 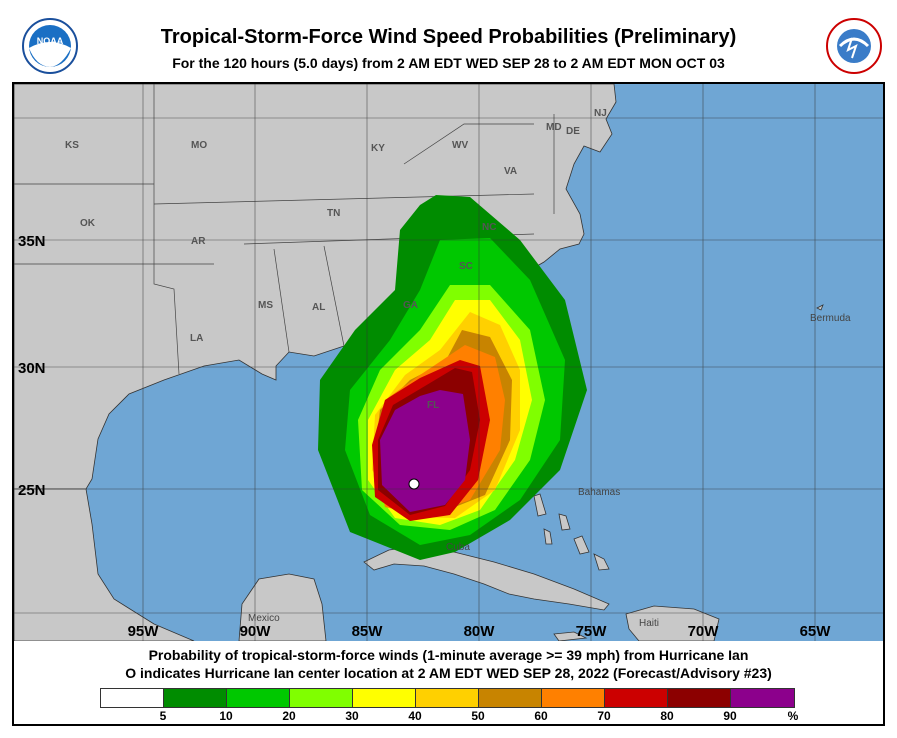 What do you see at coordinates (667, 716) in the screenshot?
I see `legend-tick-label: 80` at bounding box center [667, 716].